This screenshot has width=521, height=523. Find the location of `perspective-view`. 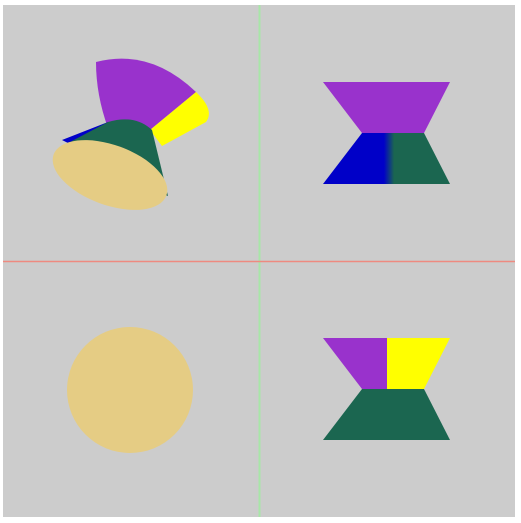

perspective-view is located at coordinates (130, 134).